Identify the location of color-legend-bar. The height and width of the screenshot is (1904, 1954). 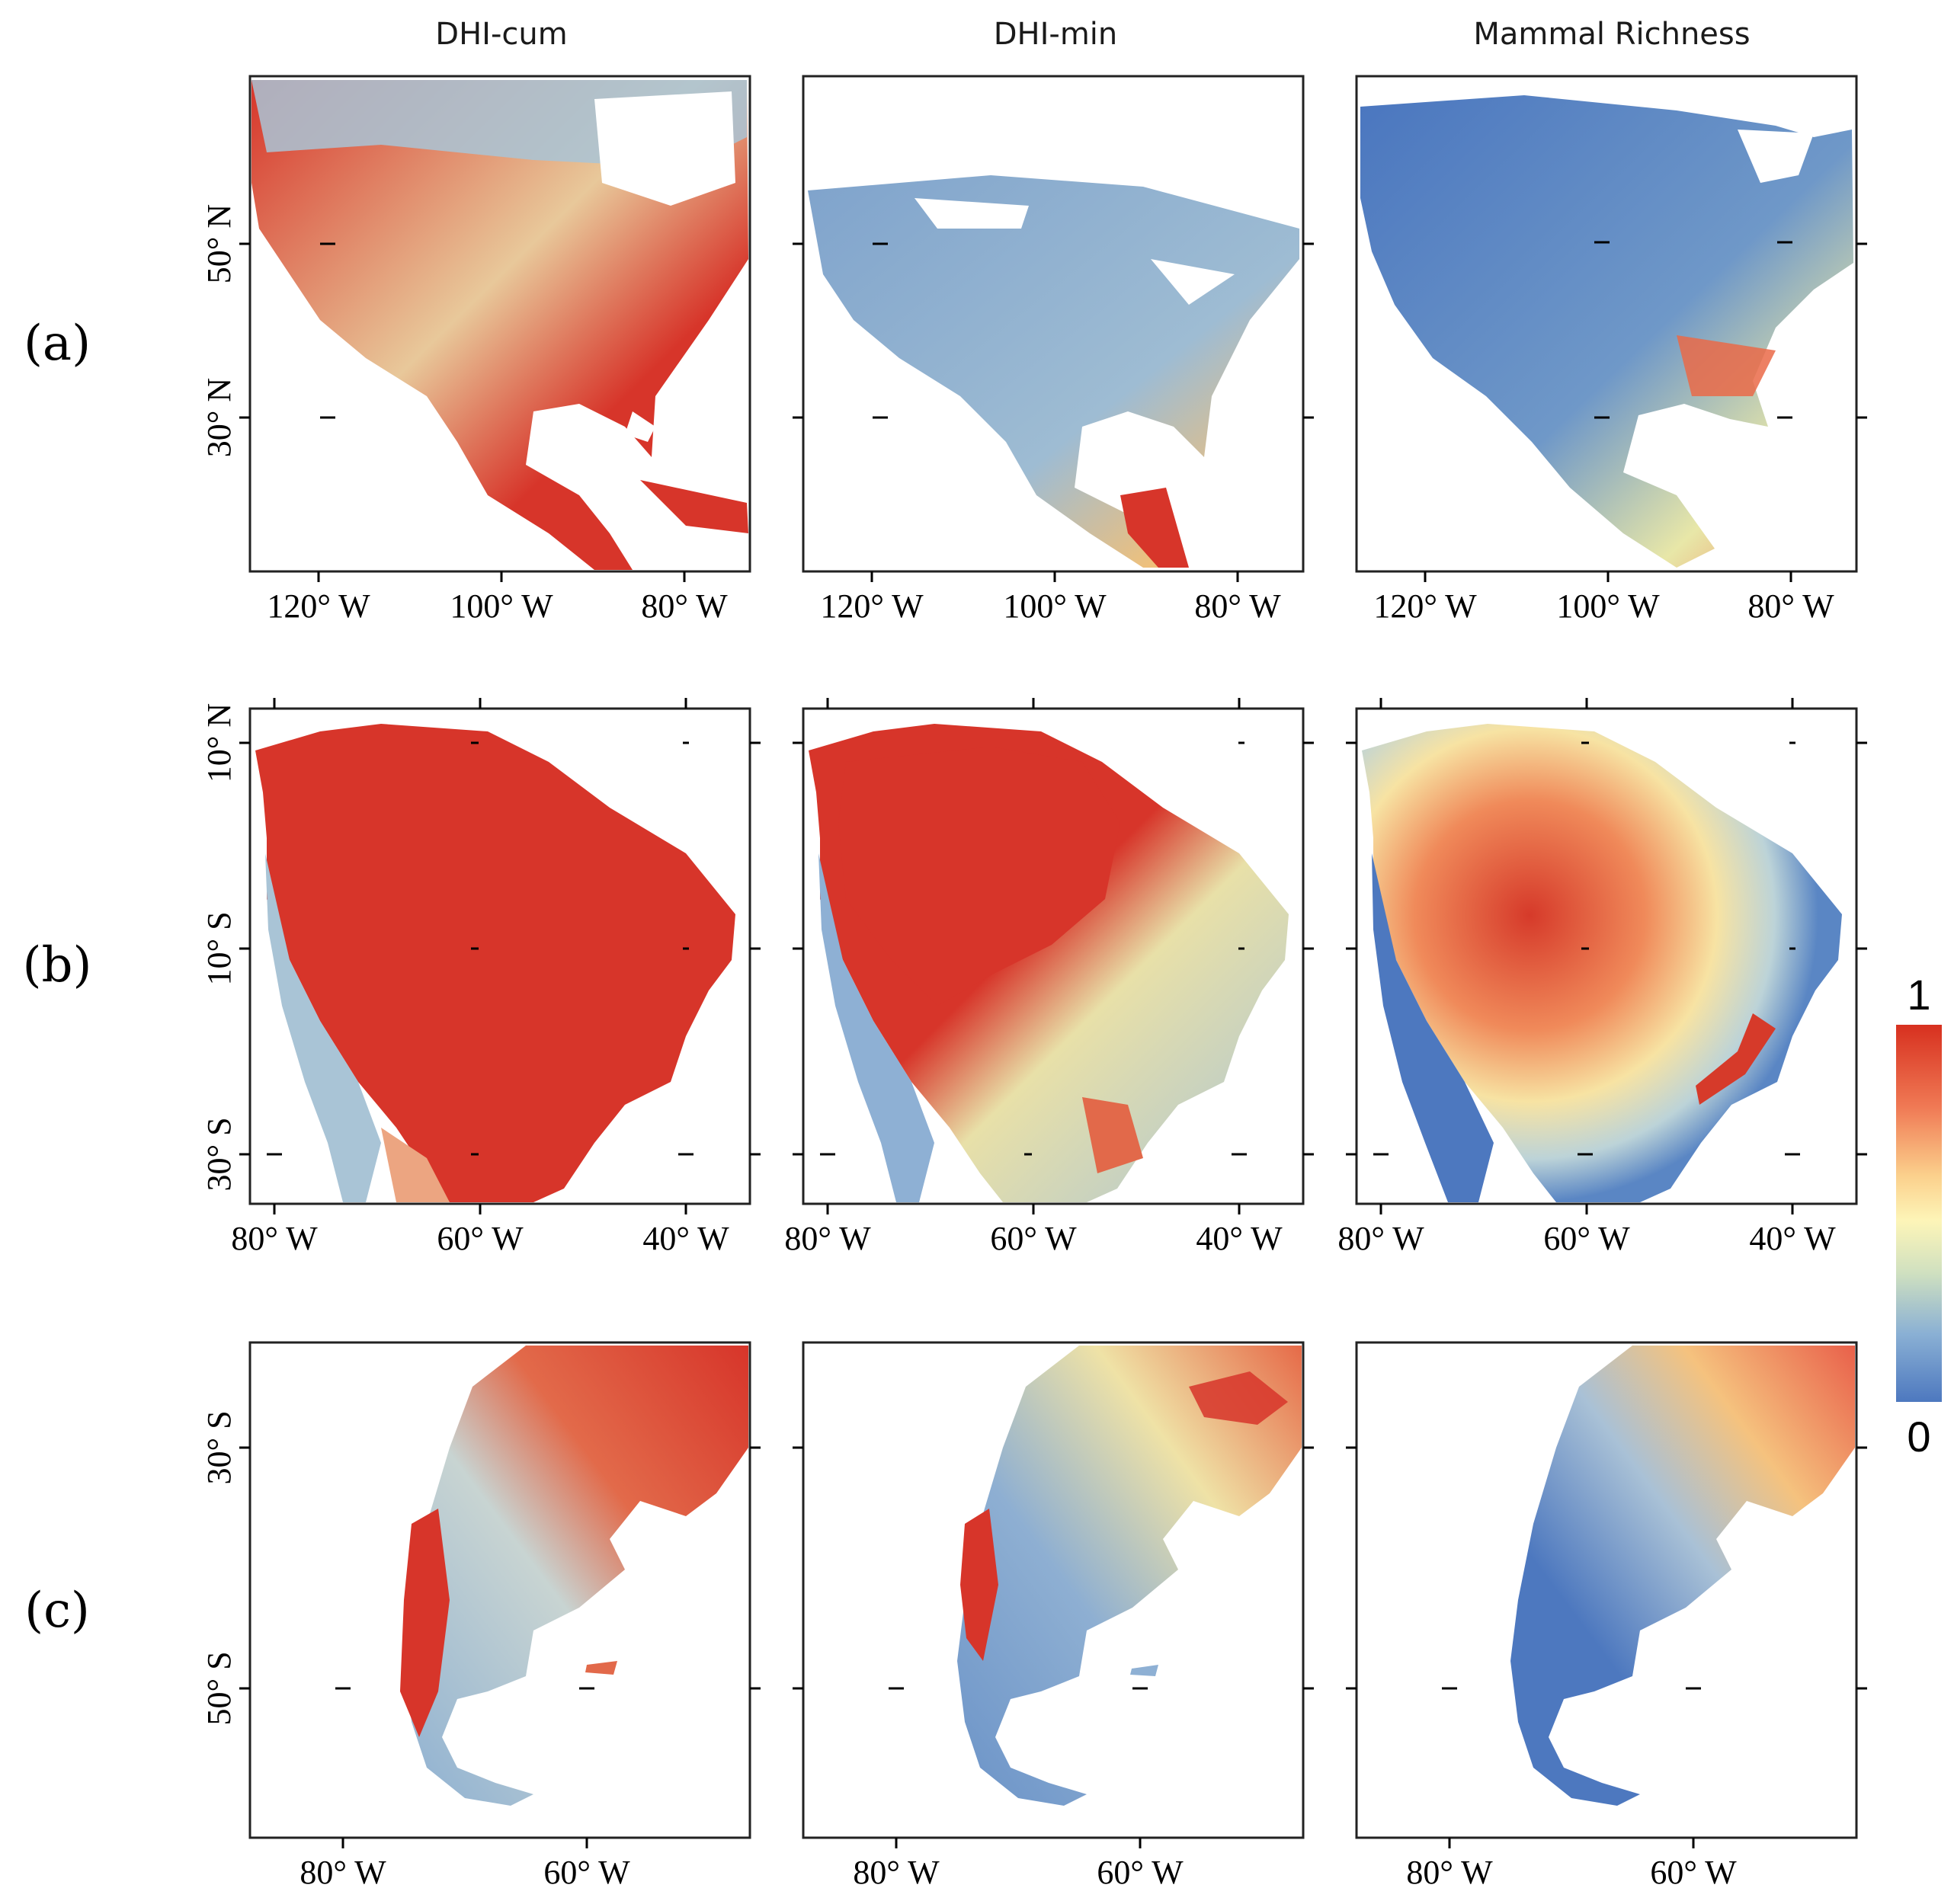
(1919, 1213).